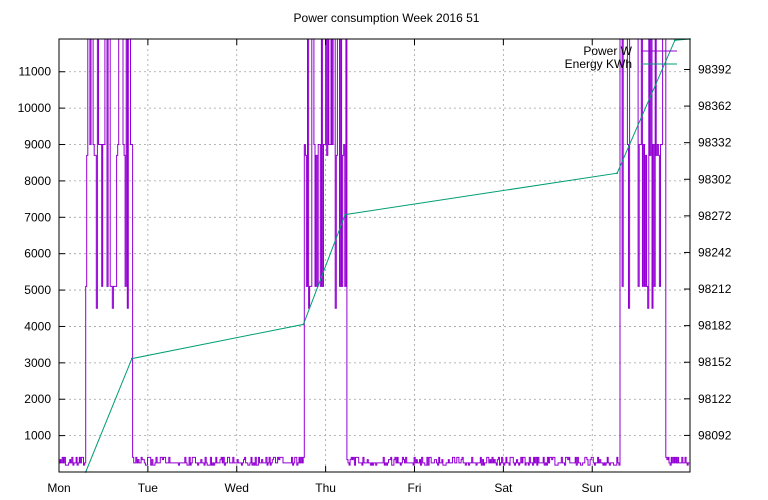  What do you see at coordinates (715, 362) in the screenshot?
I see `y2-tick-label: 98152` at bounding box center [715, 362].